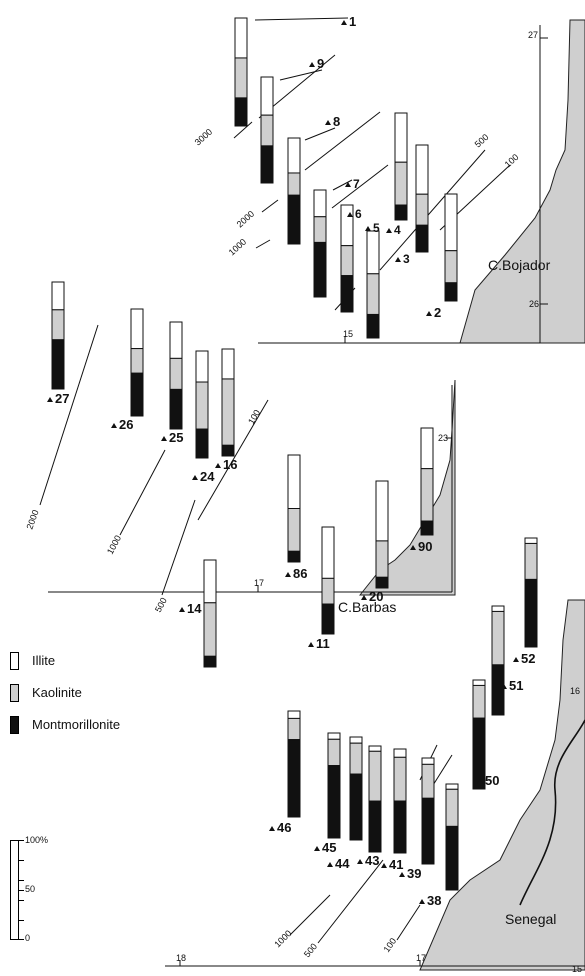 This screenshot has height=976, width=585. I want to click on station-11-label: 11, so click(323, 643).